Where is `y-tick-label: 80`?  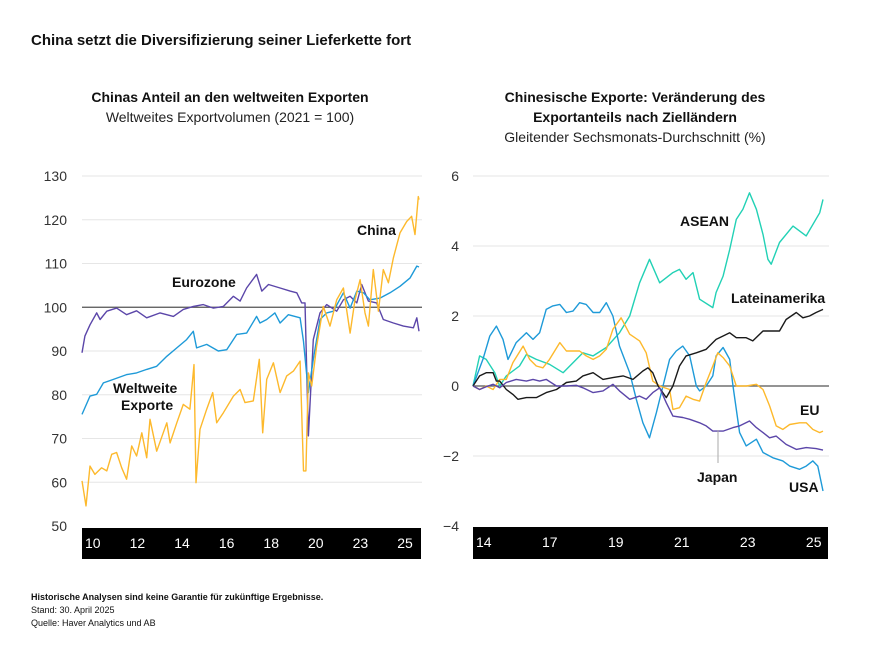
y-tick-label: 80 is located at coordinates (59, 395).